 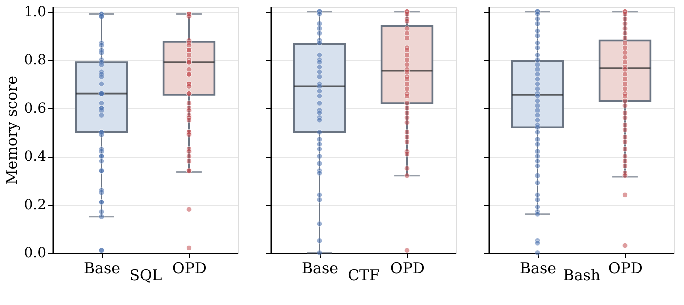 I want to click on x-axis-title: SQL, so click(x=146, y=275).